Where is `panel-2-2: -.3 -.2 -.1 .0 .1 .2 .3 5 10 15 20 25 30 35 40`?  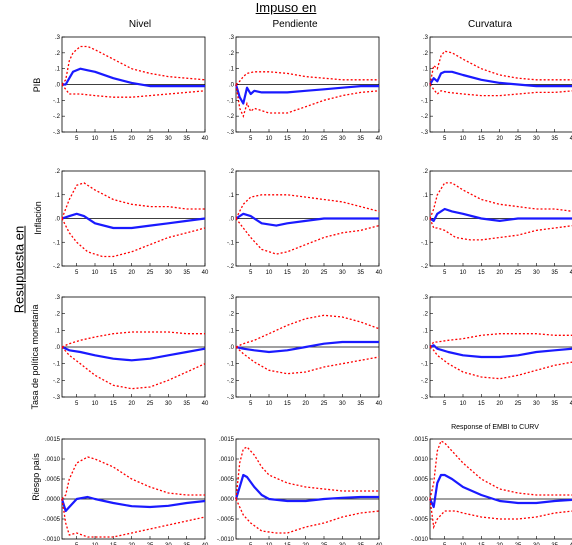 panel-2-2: -.3 -.2 -.1 .0 .1 .2 .3 5 10 15 20 25 30 35 40 is located at coordinates (496, 351).